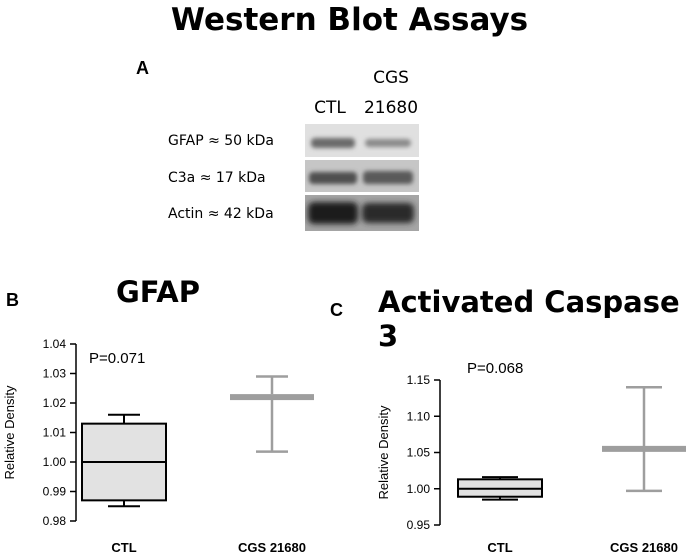 Image resolution: width=699 pixels, height=560 pixels. Describe the element at coordinates (362, 213) in the screenshot. I see `blot-strip-actin` at that location.